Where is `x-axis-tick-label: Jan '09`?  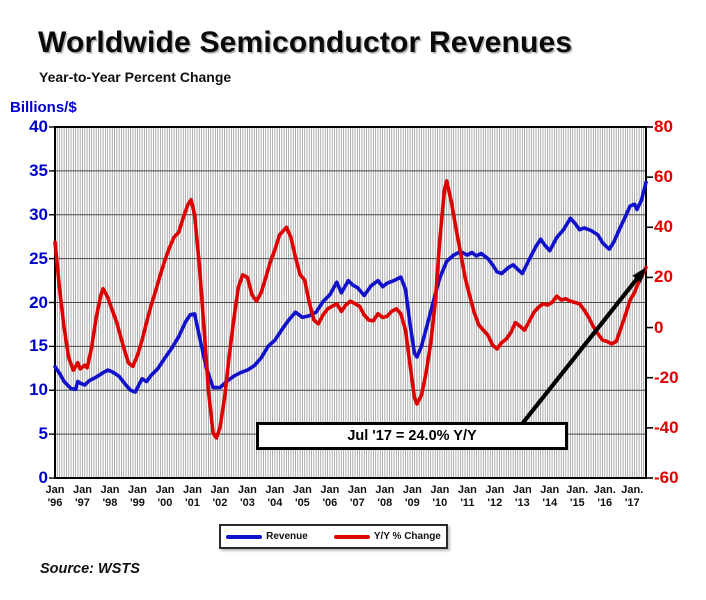 x-axis-tick-label: Jan '09 is located at coordinates (412, 496).